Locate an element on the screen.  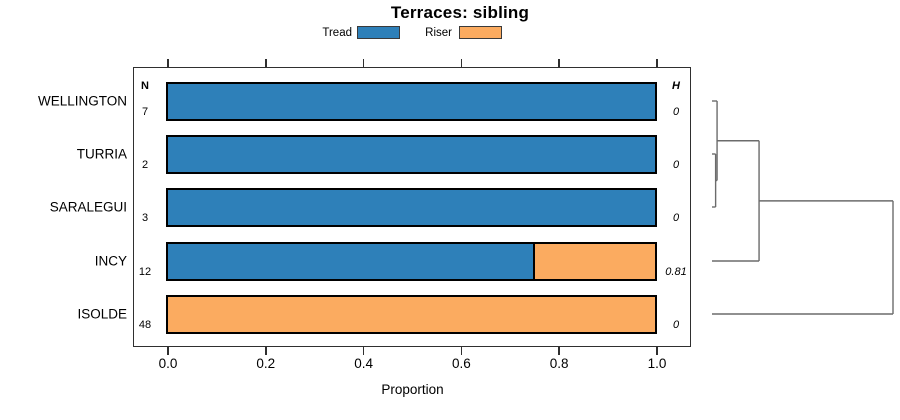
x-axis-title: Proportion is located at coordinates (412, 389).